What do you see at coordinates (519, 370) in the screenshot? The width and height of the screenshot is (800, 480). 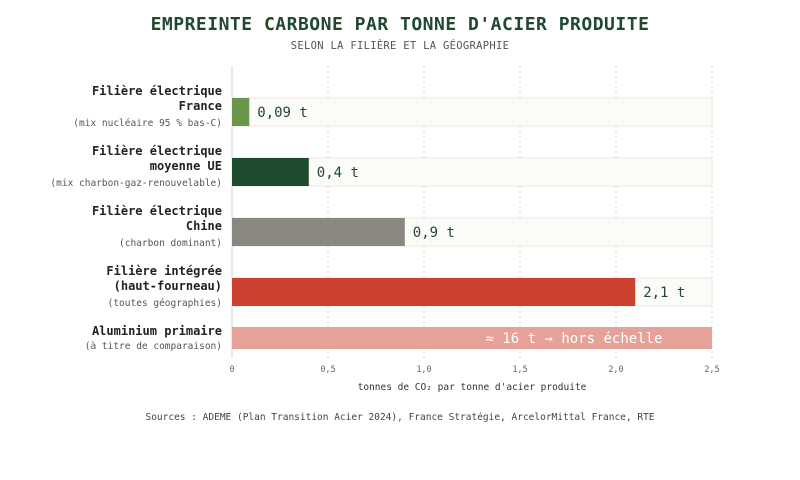 I see `x-tick-label: 1,5` at bounding box center [519, 370].